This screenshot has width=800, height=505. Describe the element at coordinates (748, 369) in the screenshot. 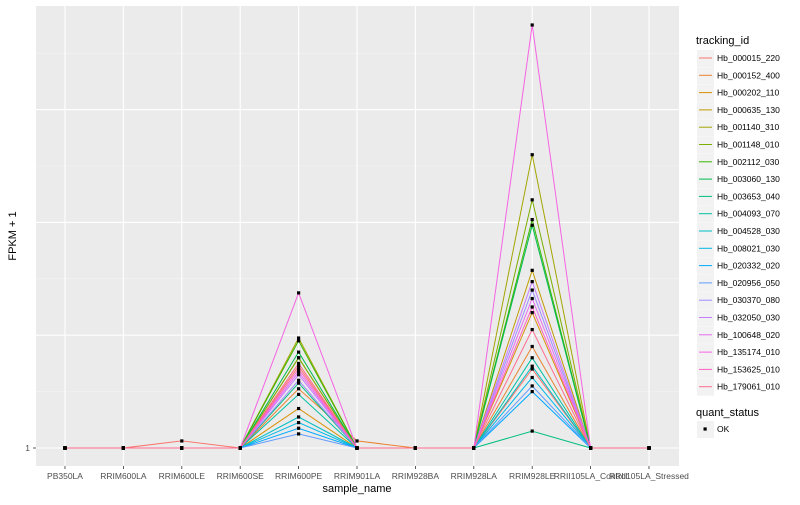

I see `legend-label-18: Hb_153625_010` at that location.